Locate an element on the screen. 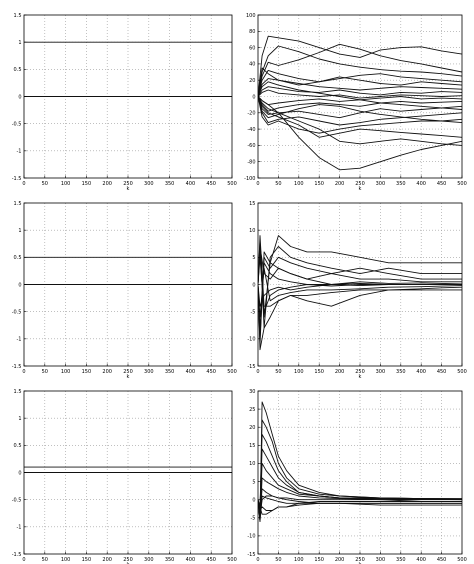  y-tick-label: 15 is located at coordinates (252, 204).